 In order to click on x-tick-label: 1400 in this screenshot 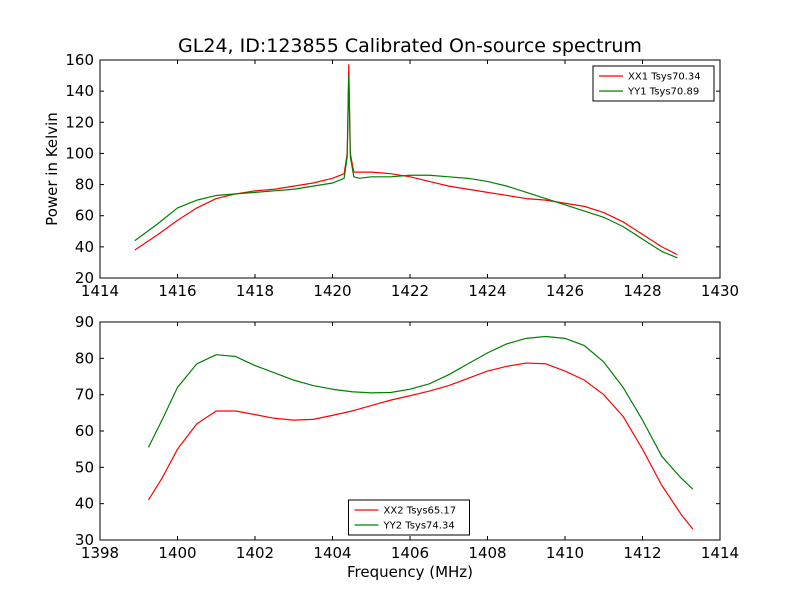, I will do `click(177, 553)`.